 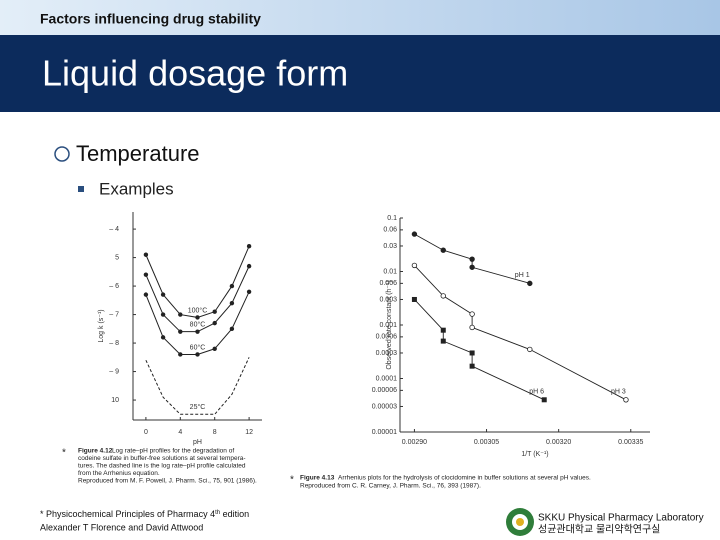 I want to click on y-tick-label: 5, so click(x=117, y=257).